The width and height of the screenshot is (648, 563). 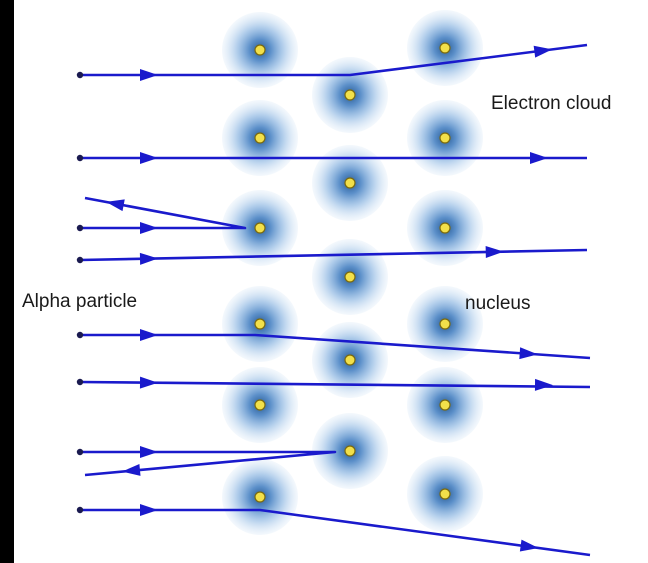 I want to click on electron-cloud-label: Electron cloud, so click(x=551, y=103).